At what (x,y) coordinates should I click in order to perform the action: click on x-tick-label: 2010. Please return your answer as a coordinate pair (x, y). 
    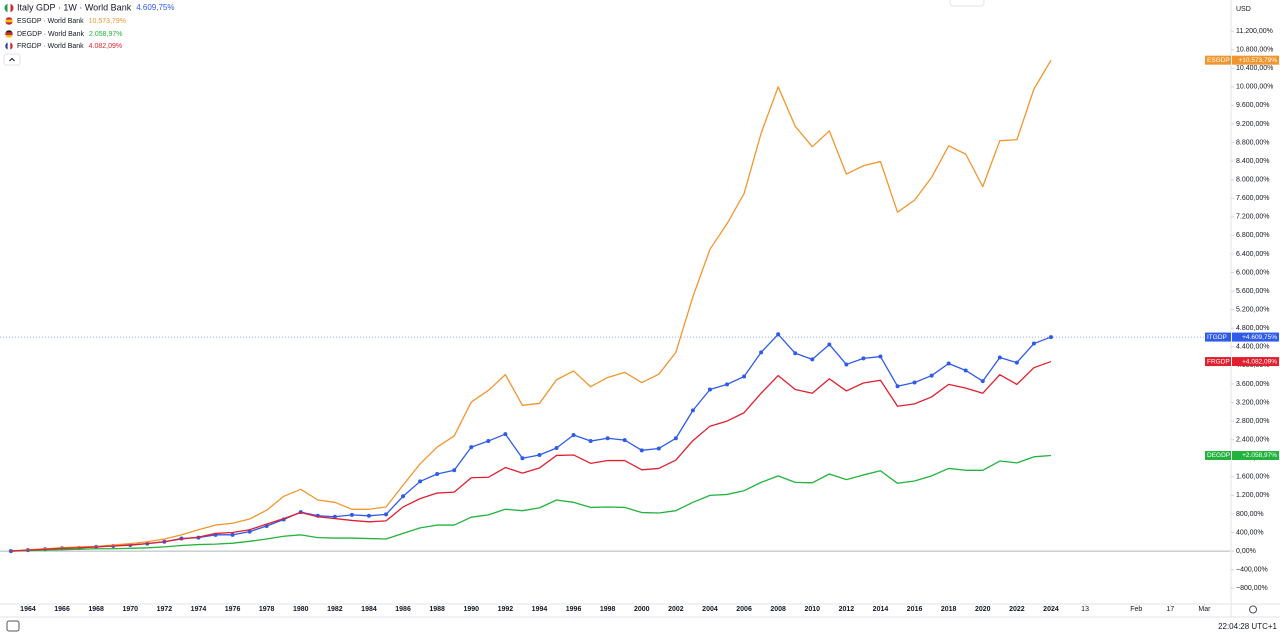
    Looking at the image, I should click on (812, 609).